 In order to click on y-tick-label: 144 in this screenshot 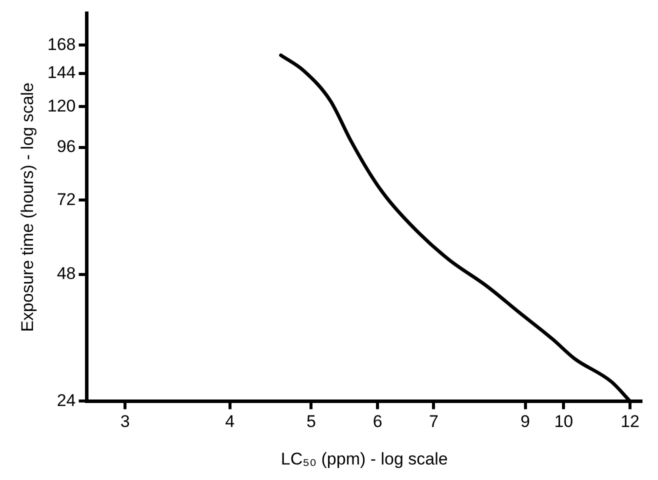, I will do `click(61, 72)`.